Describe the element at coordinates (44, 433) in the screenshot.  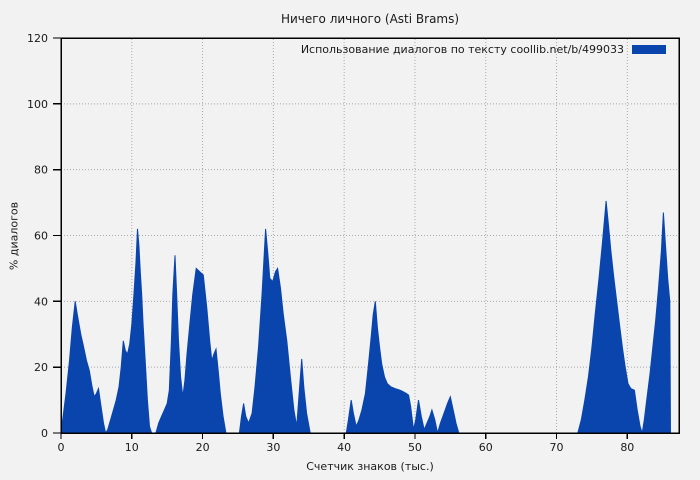
I see `y-tick-label: 0` at that location.